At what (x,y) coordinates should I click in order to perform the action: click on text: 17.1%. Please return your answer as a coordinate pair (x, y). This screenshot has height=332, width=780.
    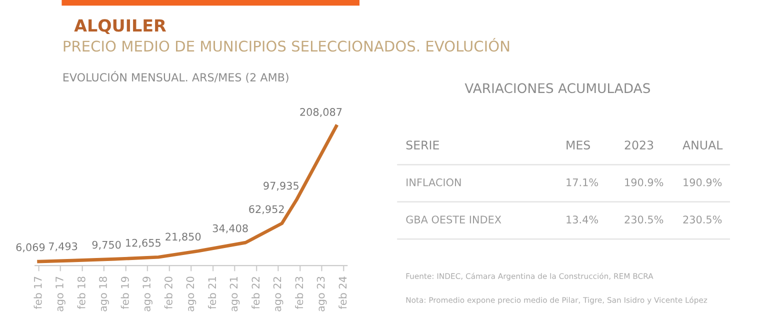
    Looking at the image, I should click on (582, 182).